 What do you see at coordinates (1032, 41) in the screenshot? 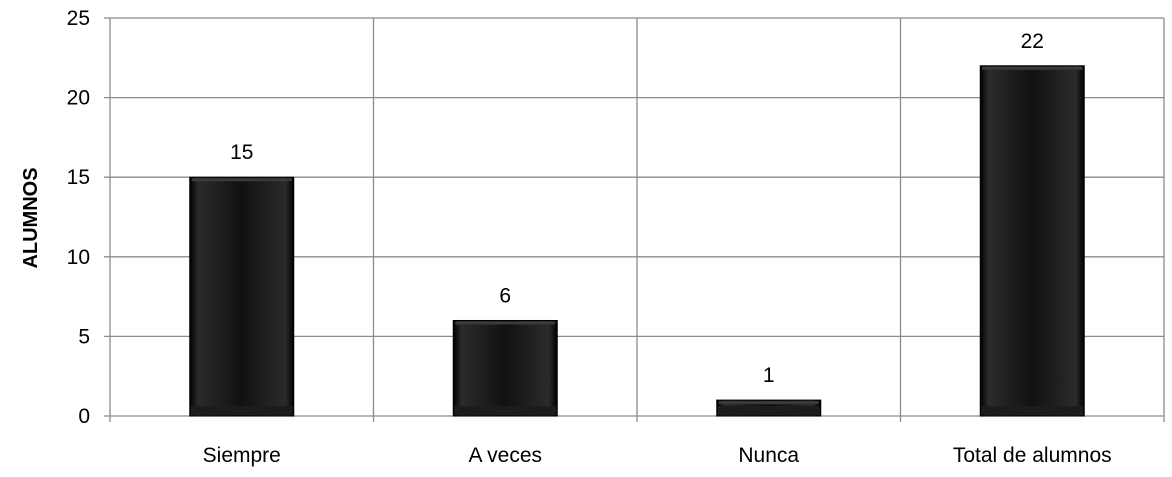
I see `data-label: 22` at bounding box center [1032, 41].